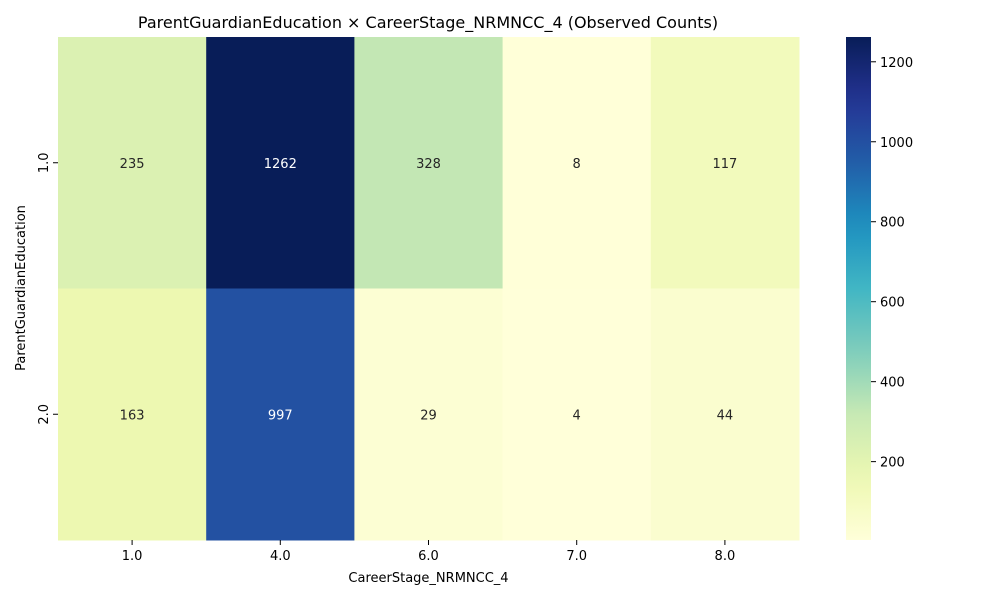 This screenshot has height=600, width=1000. Describe the element at coordinates (44, 162) in the screenshot. I see `y-tick-label: 1.0` at that location.